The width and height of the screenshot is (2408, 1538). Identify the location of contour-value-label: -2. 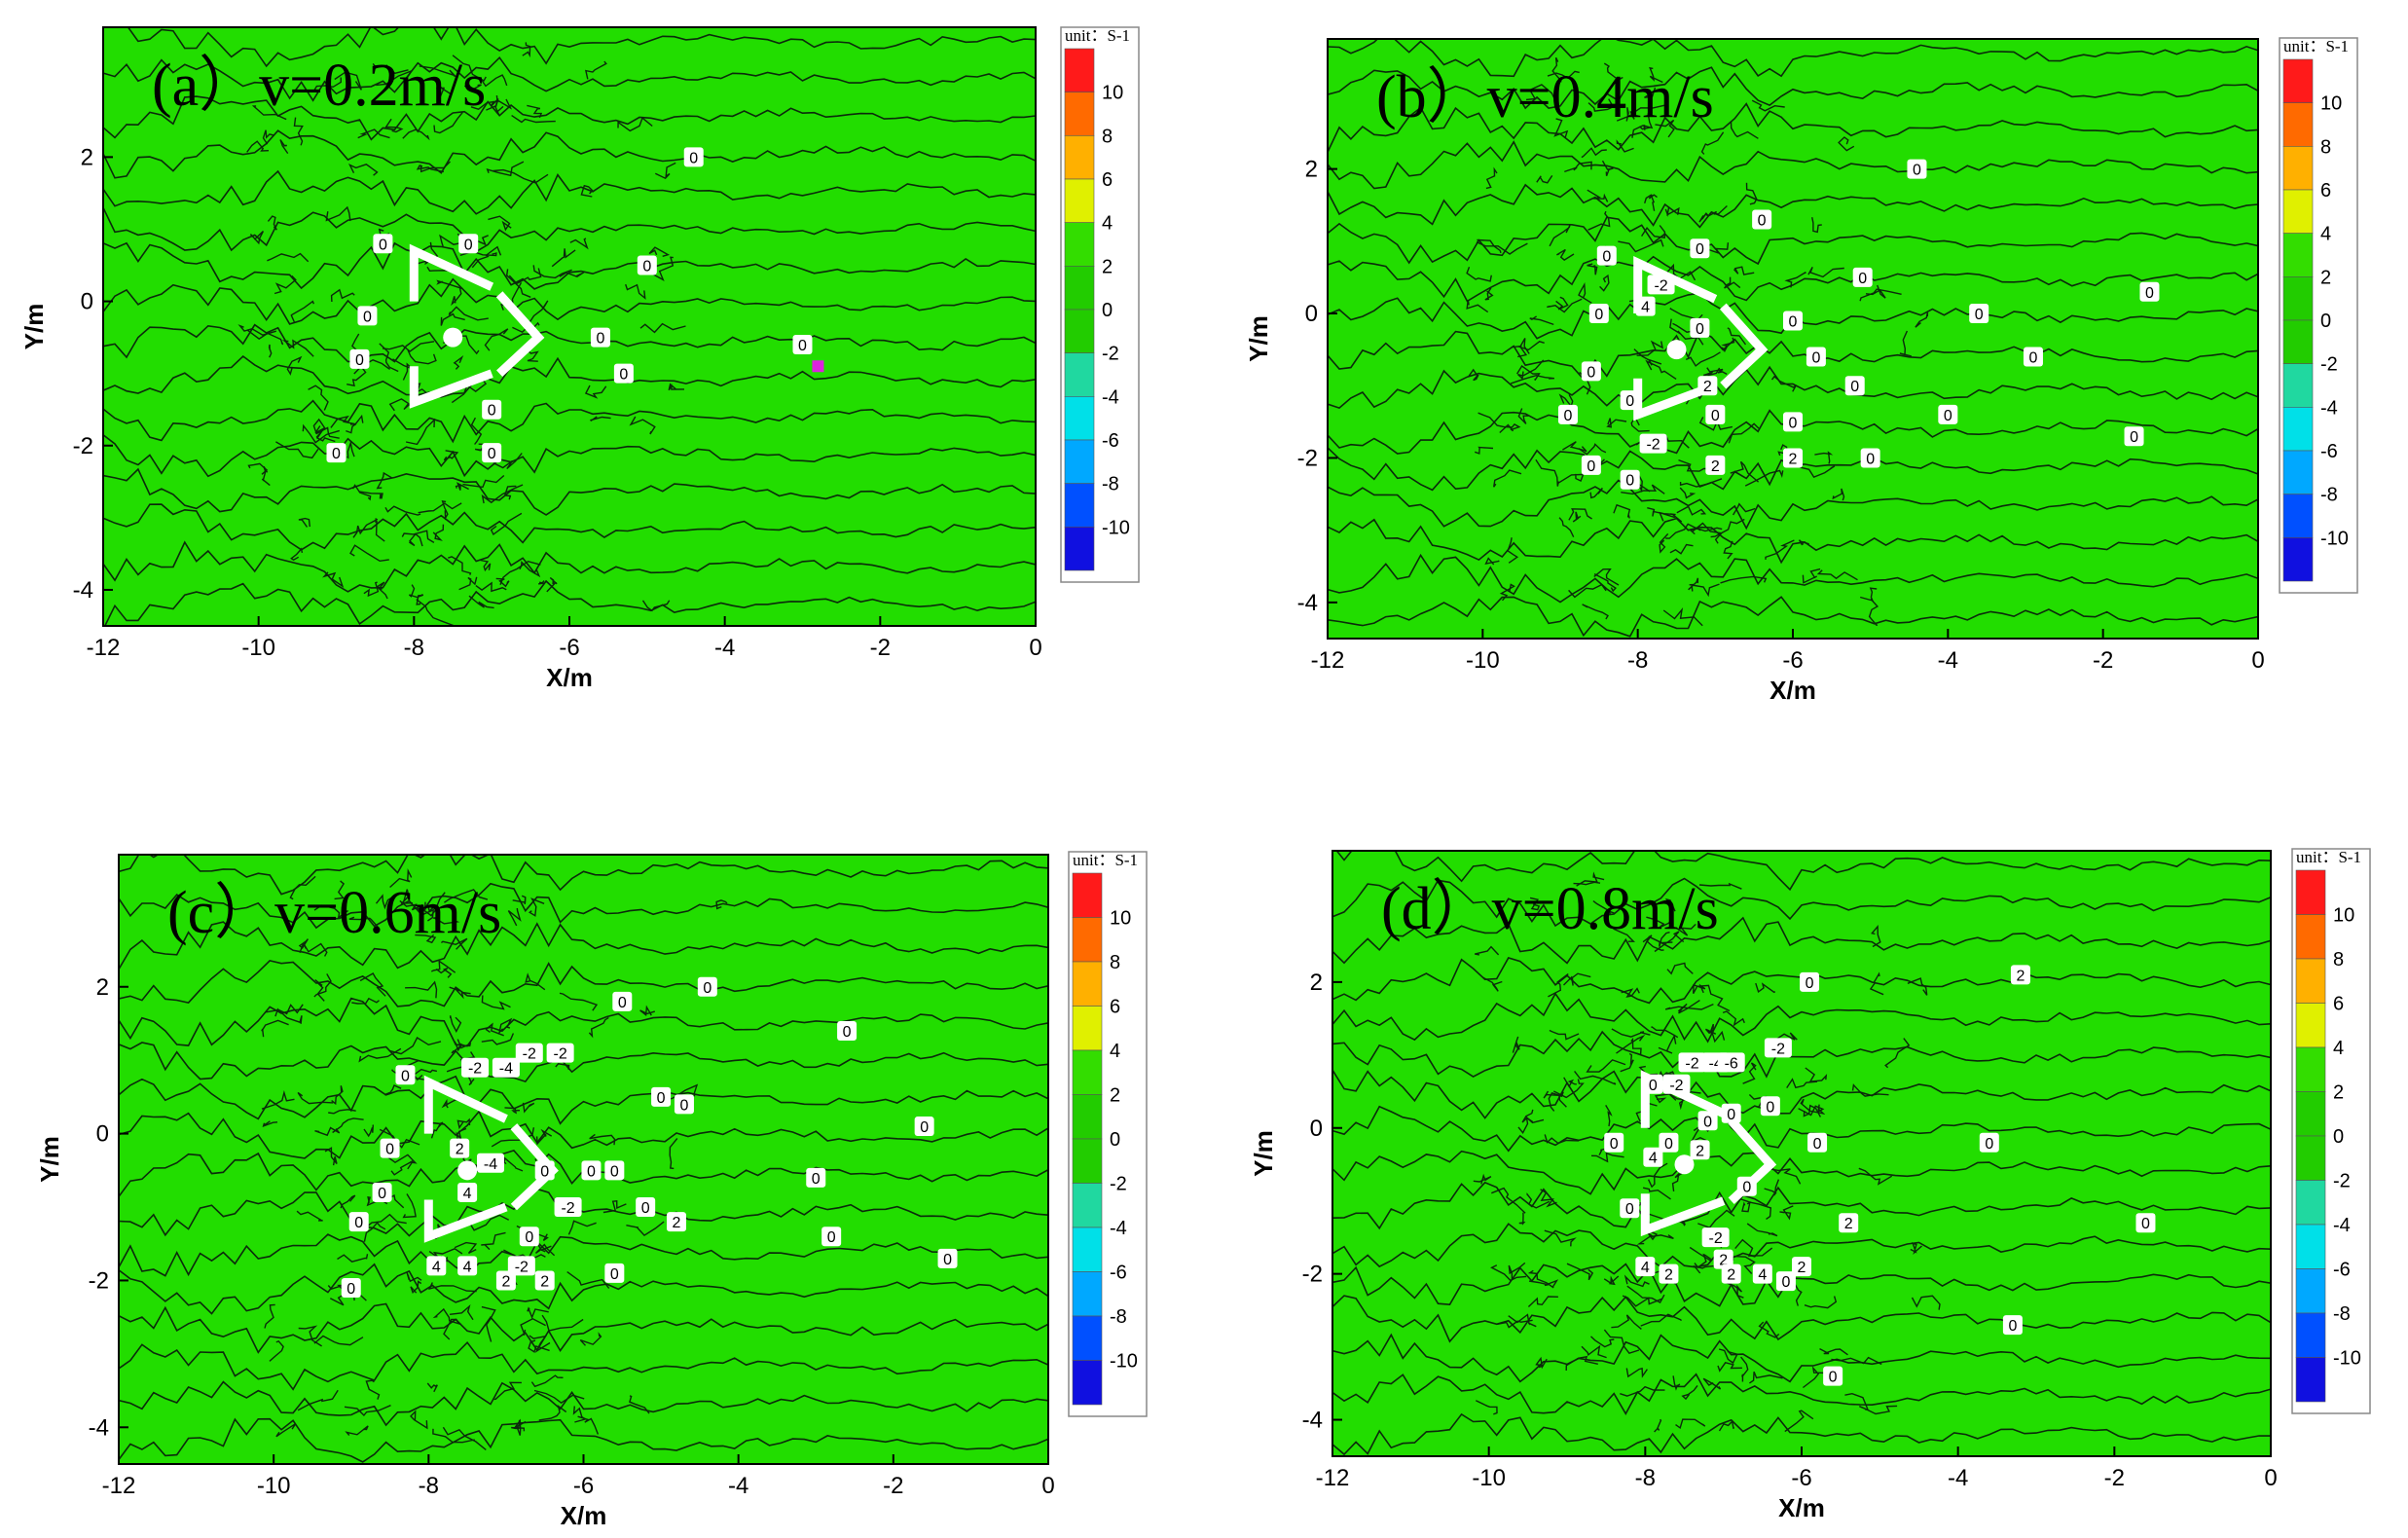
(529, 1053).